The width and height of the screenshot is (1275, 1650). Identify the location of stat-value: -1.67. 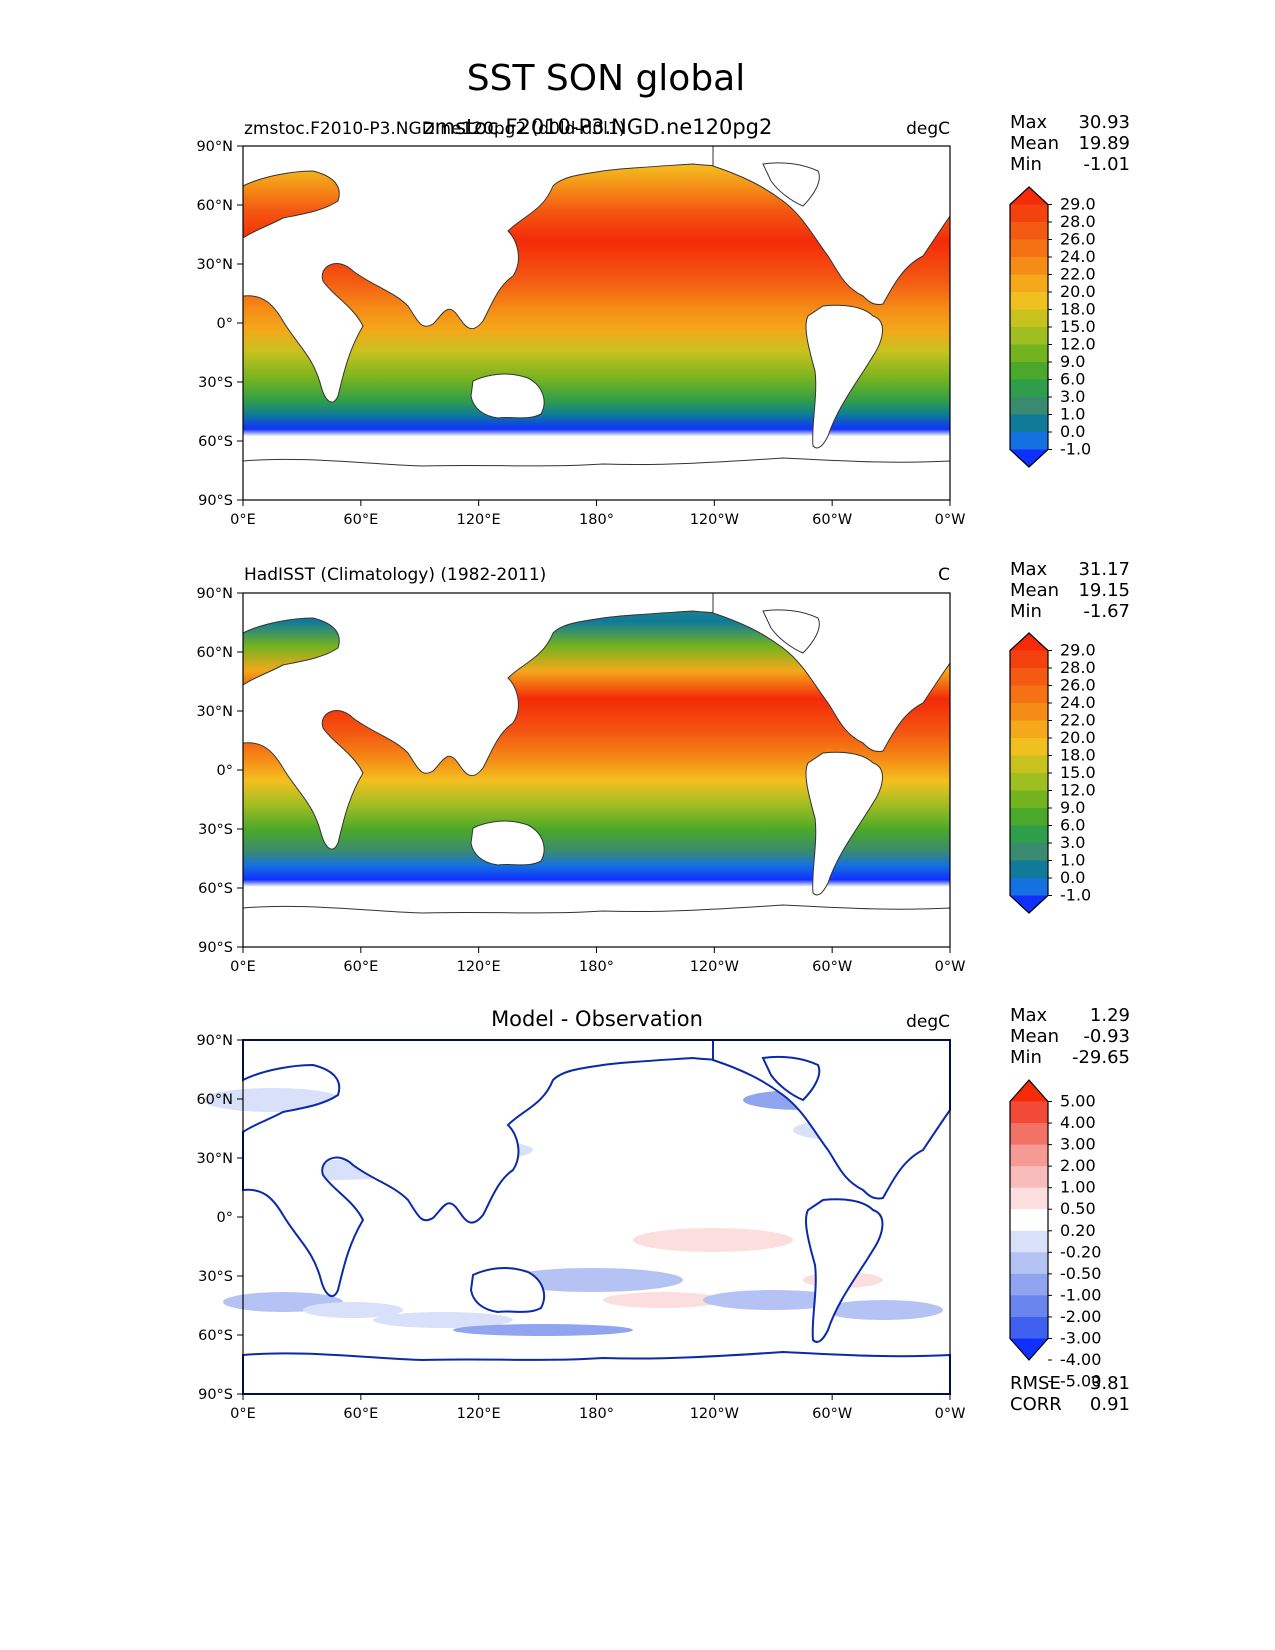
(1106, 611).